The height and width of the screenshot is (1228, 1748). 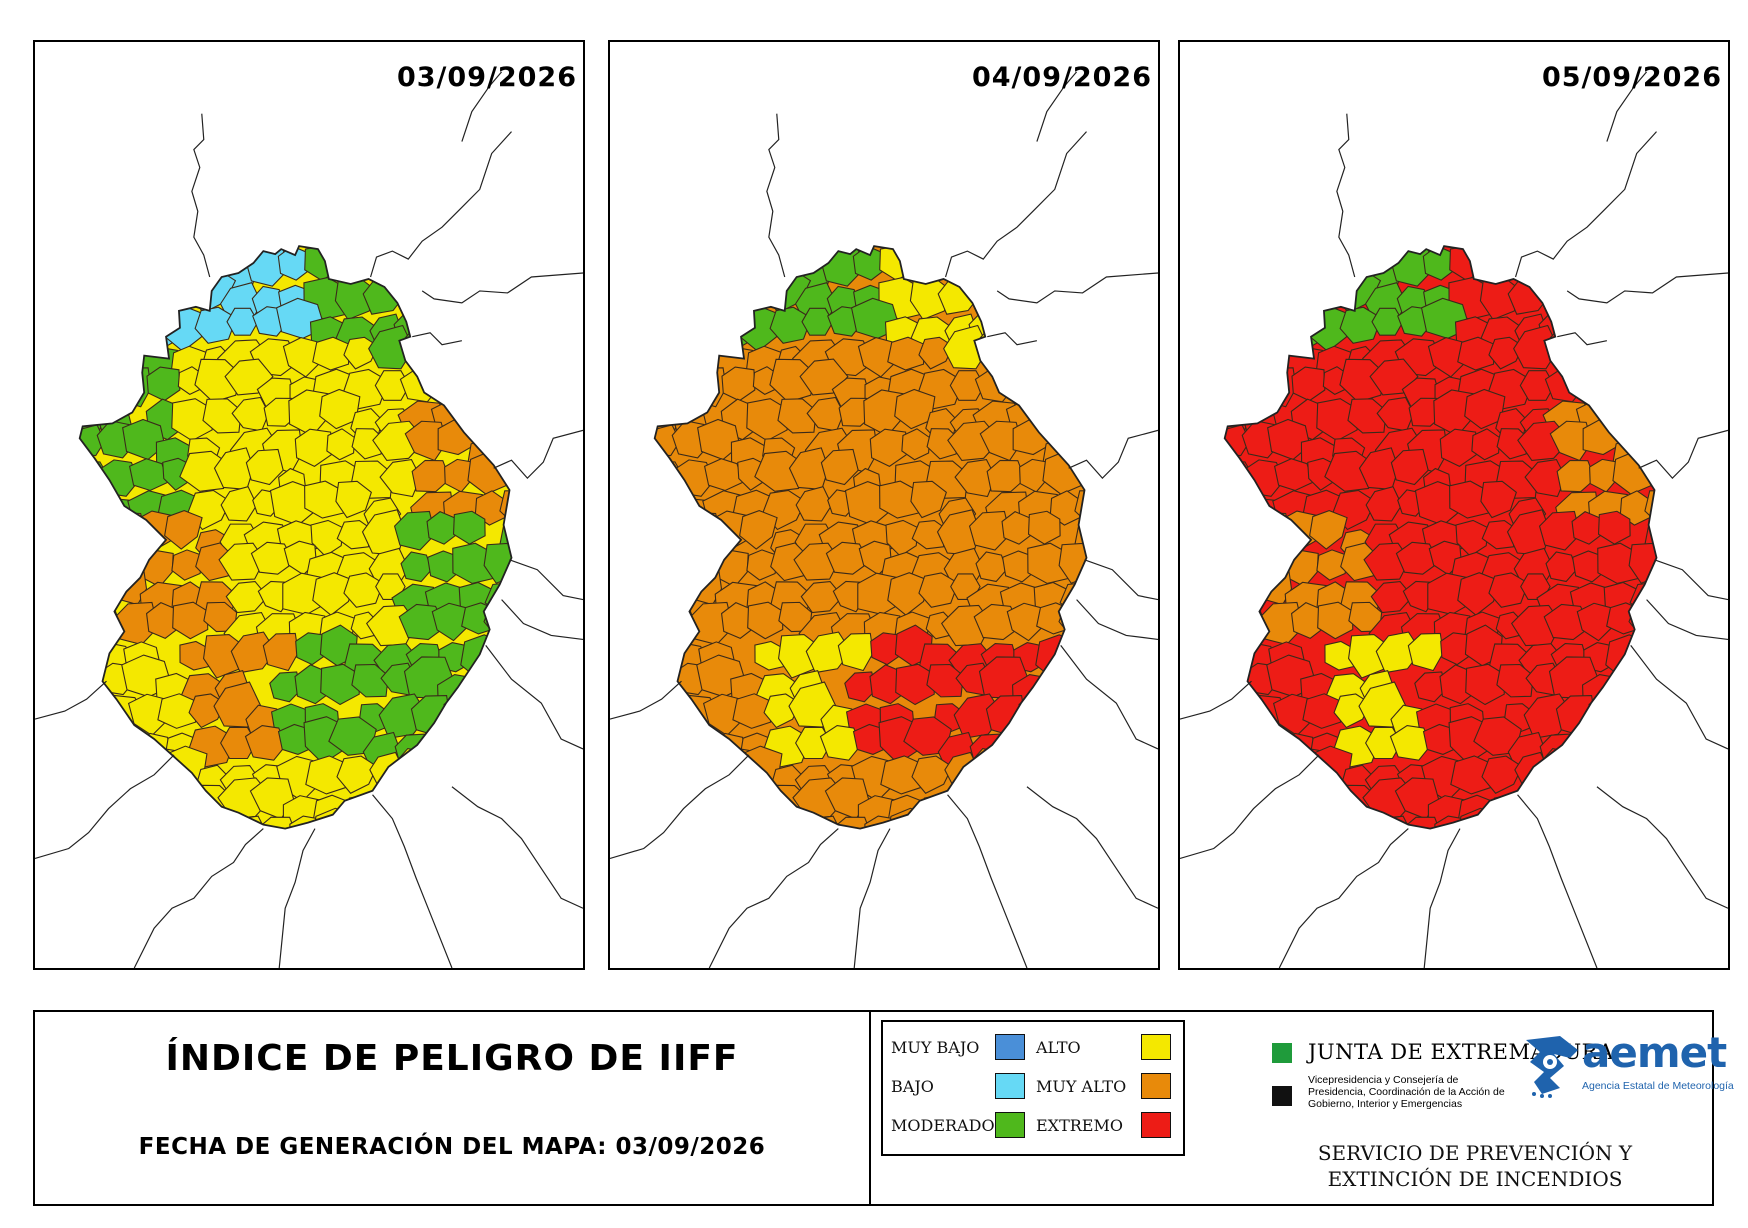 What do you see at coordinates (486, 77) in the screenshot?
I see `map-date-1: 03/09/2026` at bounding box center [486, 77].